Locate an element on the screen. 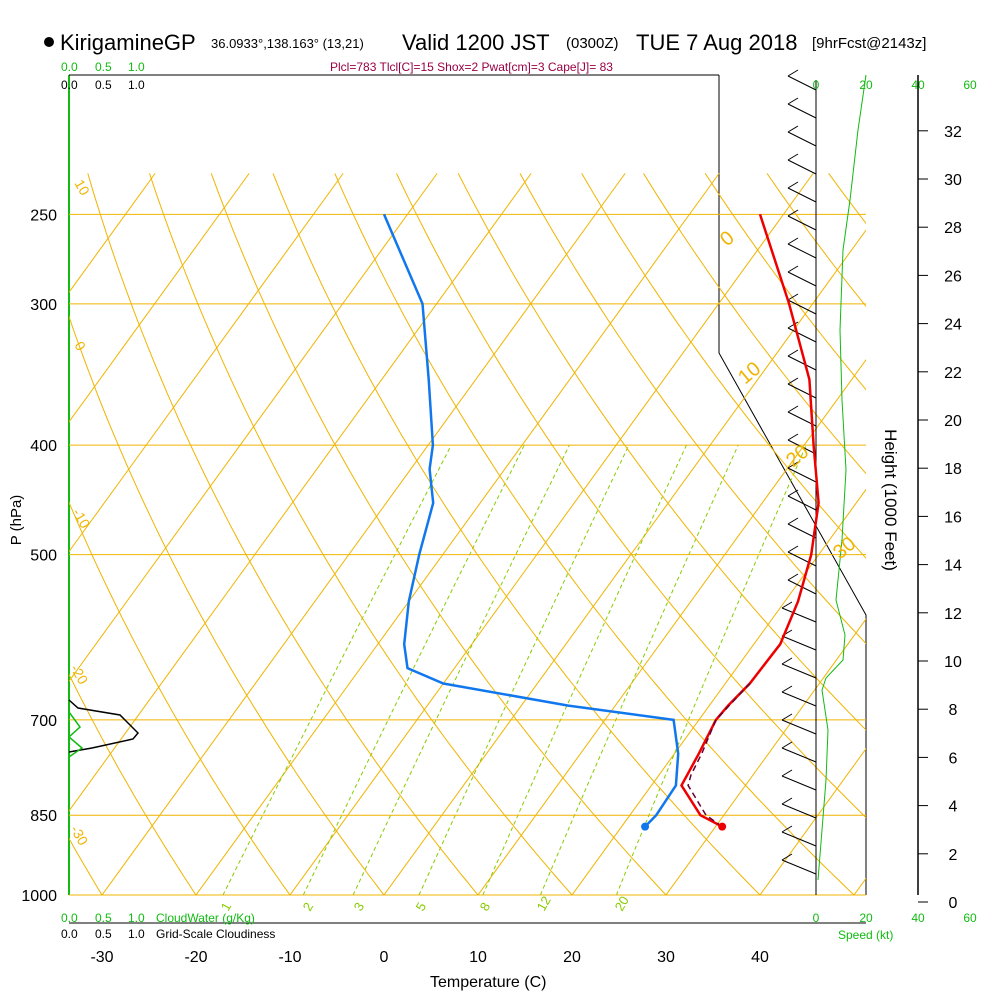 This screenshot has width=1000, height=1000. height-tick-label: 20 is located at coordinates (953, 421).